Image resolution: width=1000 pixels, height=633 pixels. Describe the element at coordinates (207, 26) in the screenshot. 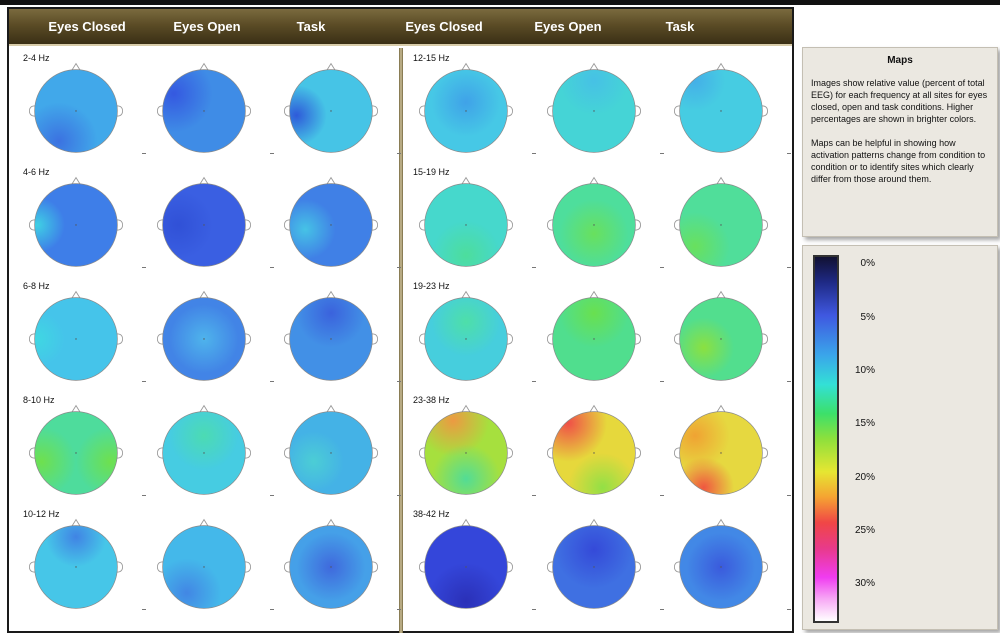

I see `header-eyes-open-left: Eyes Open` at that location.